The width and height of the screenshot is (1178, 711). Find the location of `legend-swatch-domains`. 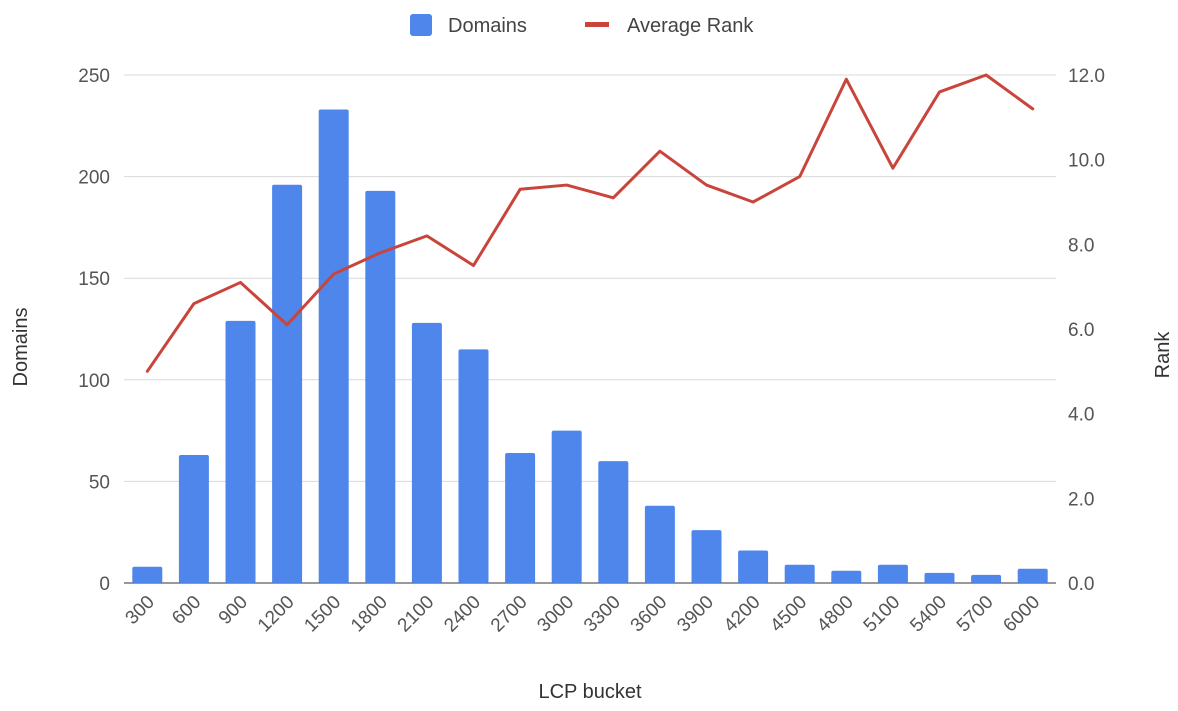

legend-swatch-domains is located at coordinates (421, 25).